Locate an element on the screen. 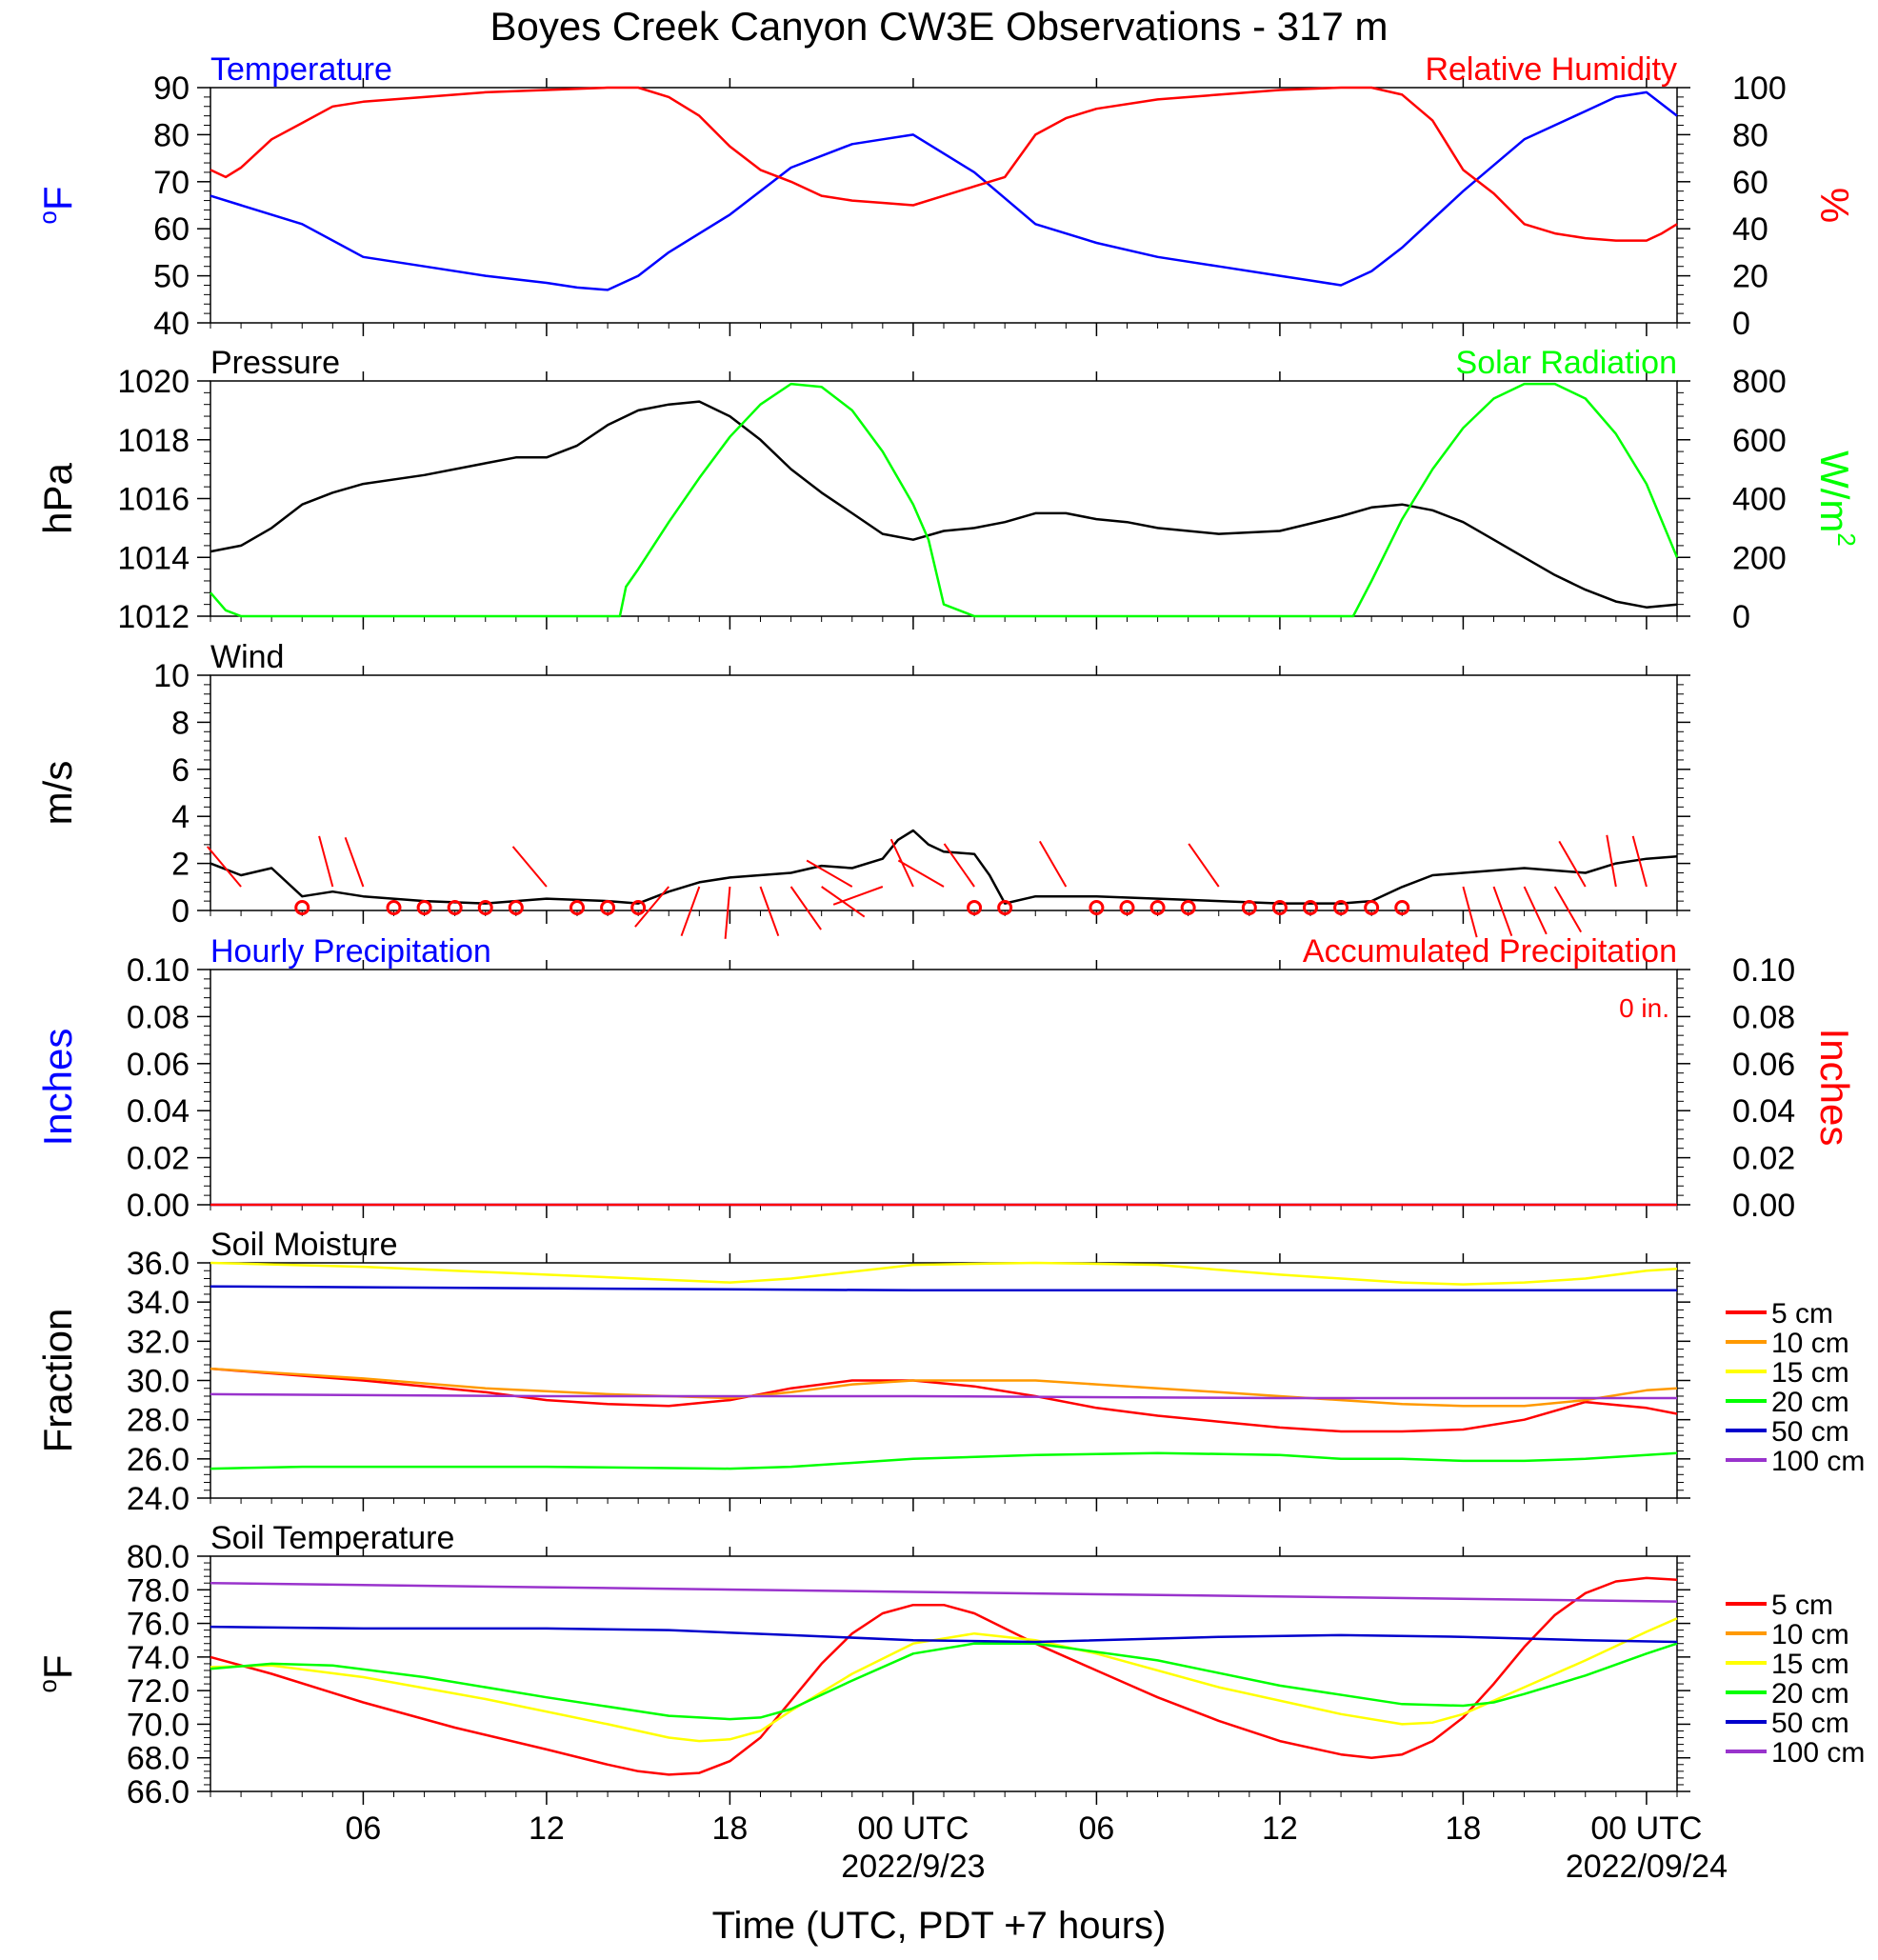 The image size is (1878, 1960). left-tick-label: 80 is located at coordinates (171, 135).